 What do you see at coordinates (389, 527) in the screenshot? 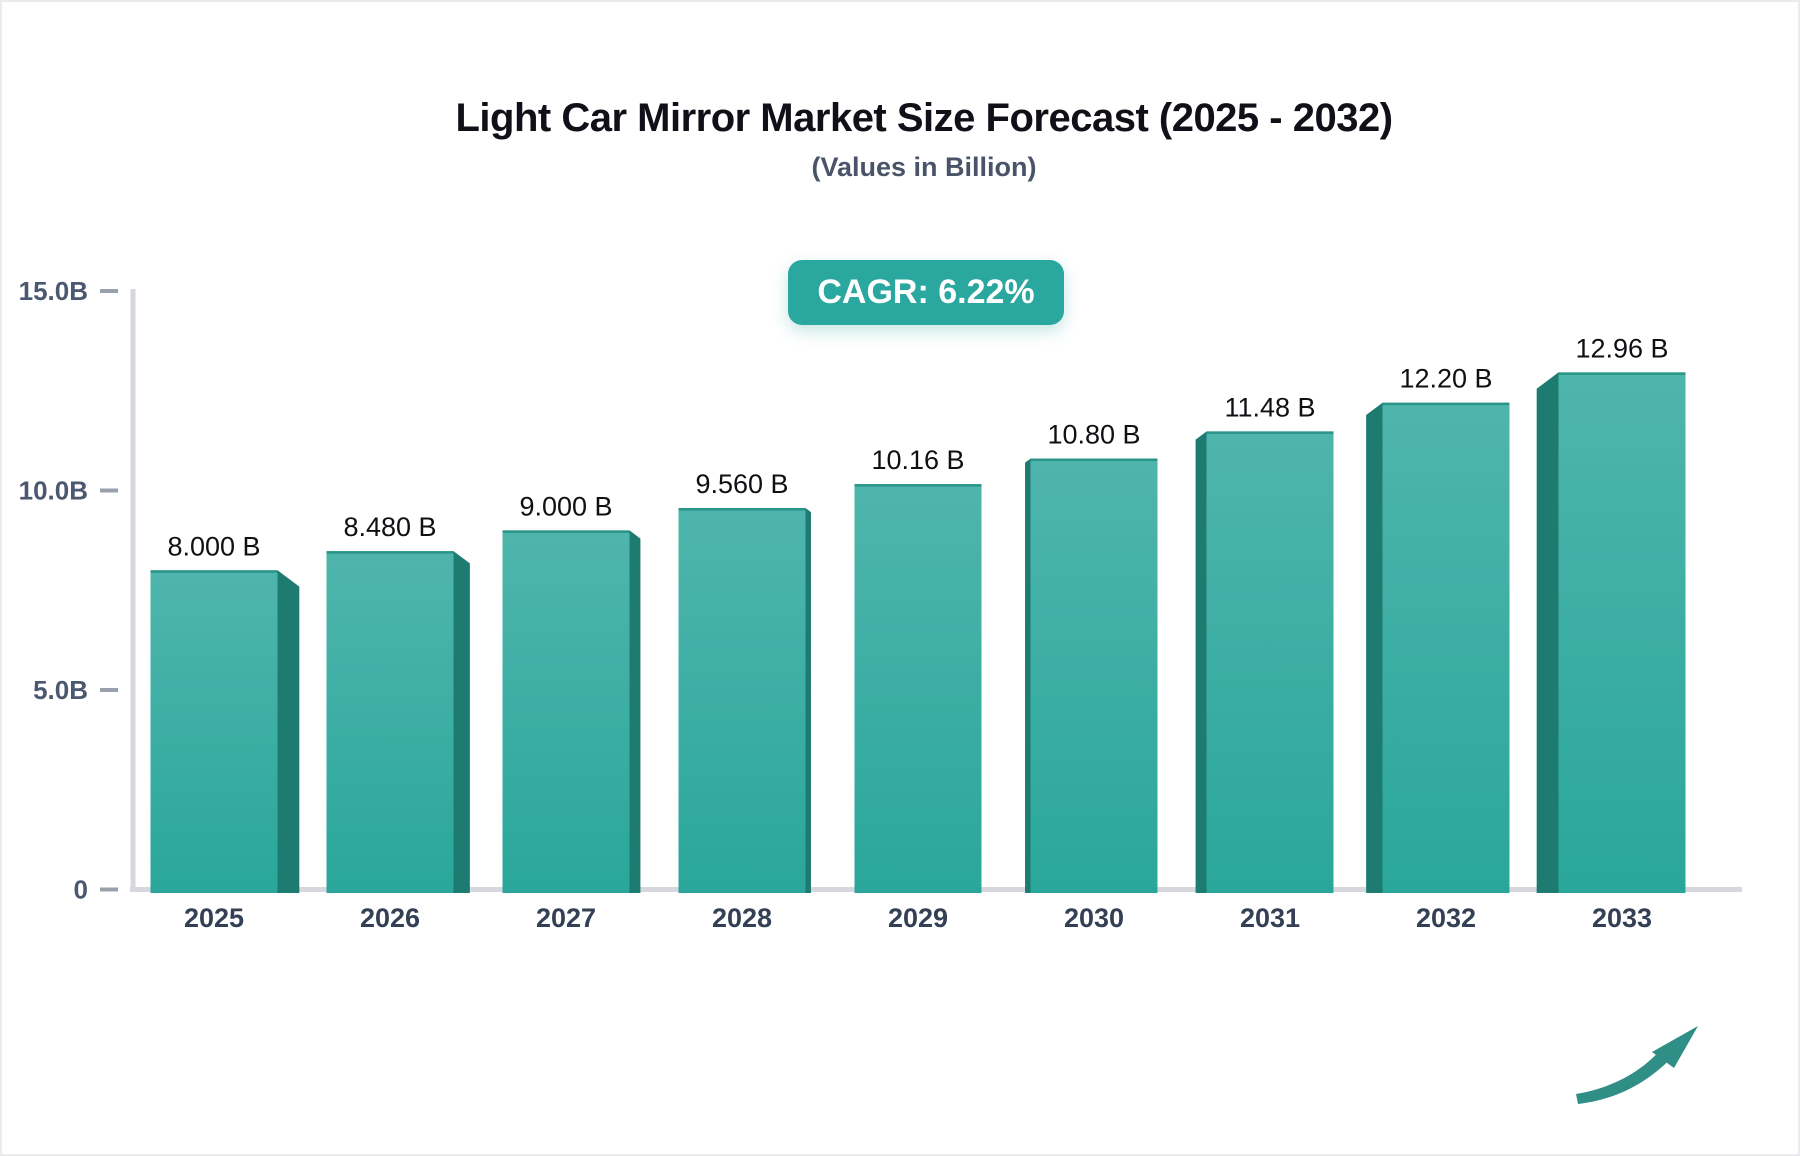
I see `bar-value-label: 8.480 B` at bounding box center [389, 527].